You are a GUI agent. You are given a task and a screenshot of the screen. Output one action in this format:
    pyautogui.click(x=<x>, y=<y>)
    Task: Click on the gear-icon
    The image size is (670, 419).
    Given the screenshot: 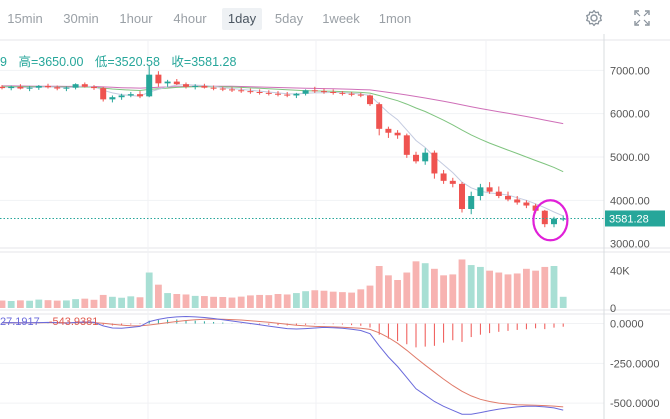 What is the action you would take?
    pyautogui.click(x=594, y=18)
    